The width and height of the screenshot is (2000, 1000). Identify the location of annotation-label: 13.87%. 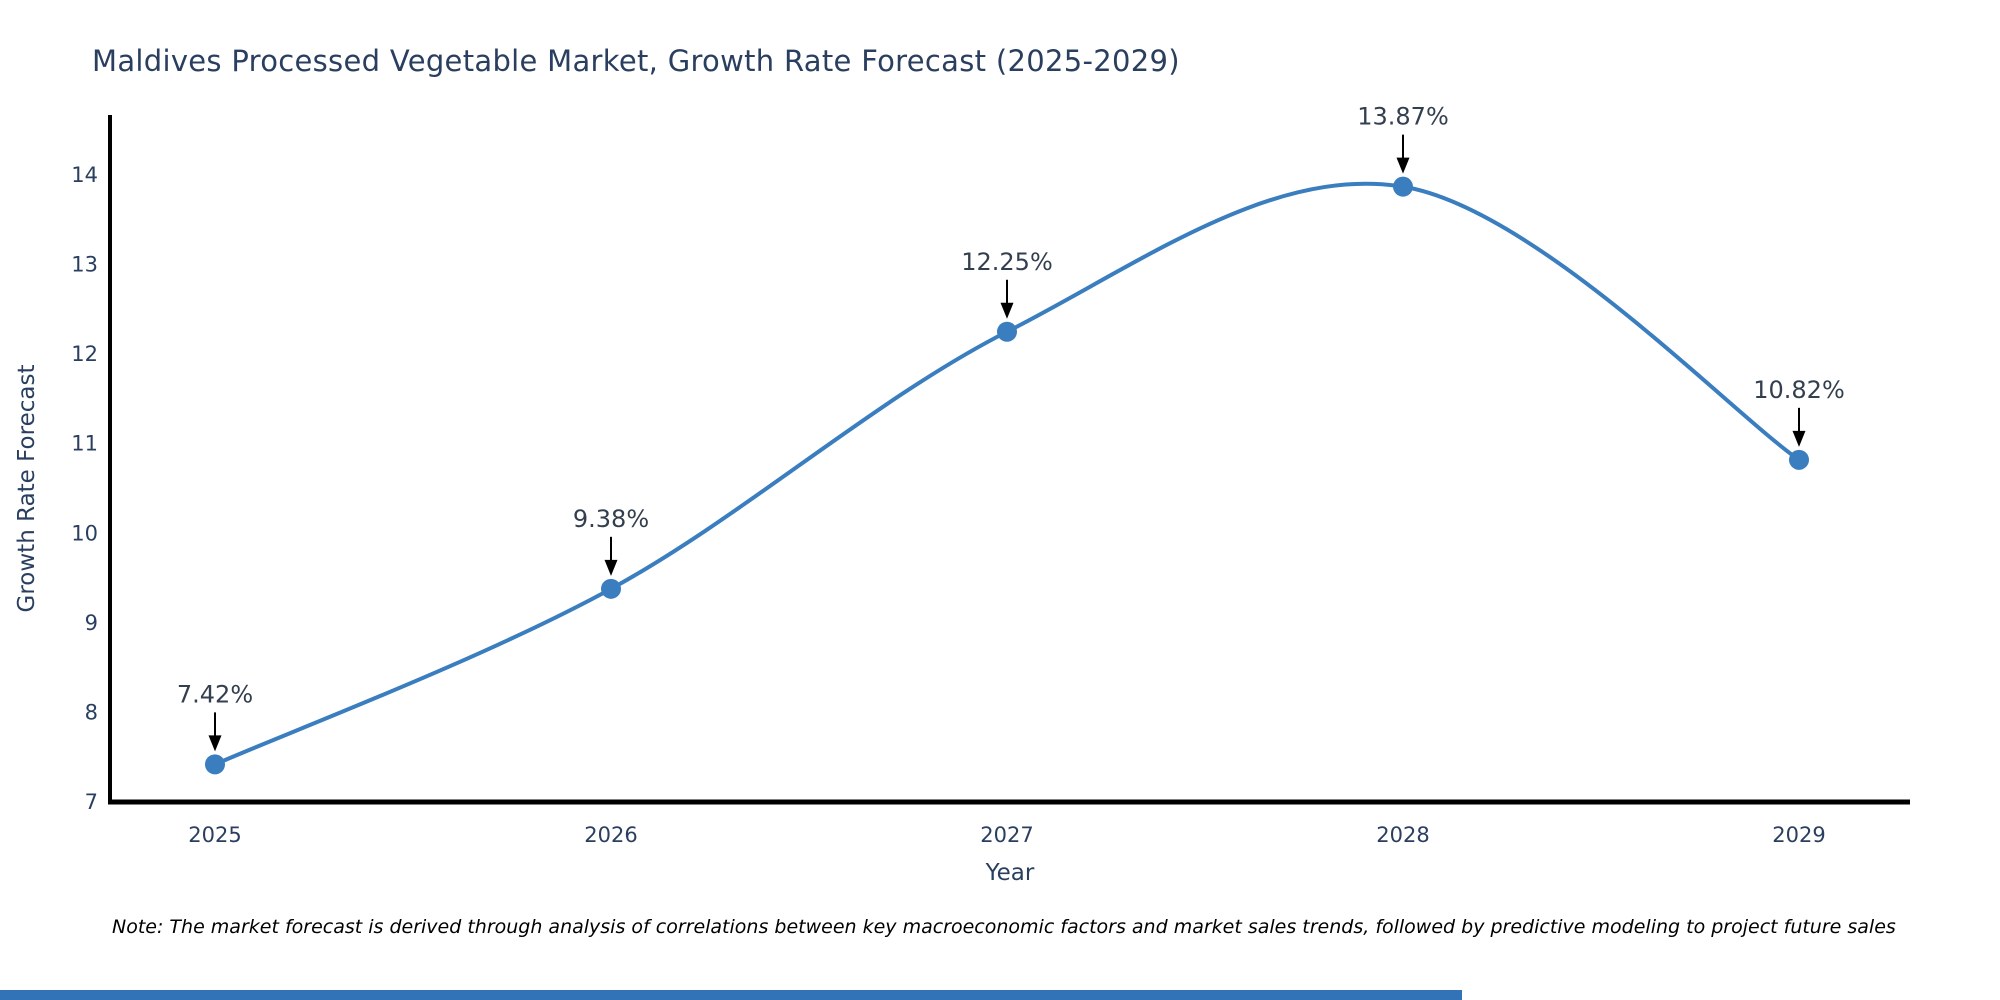
(1403, 117).